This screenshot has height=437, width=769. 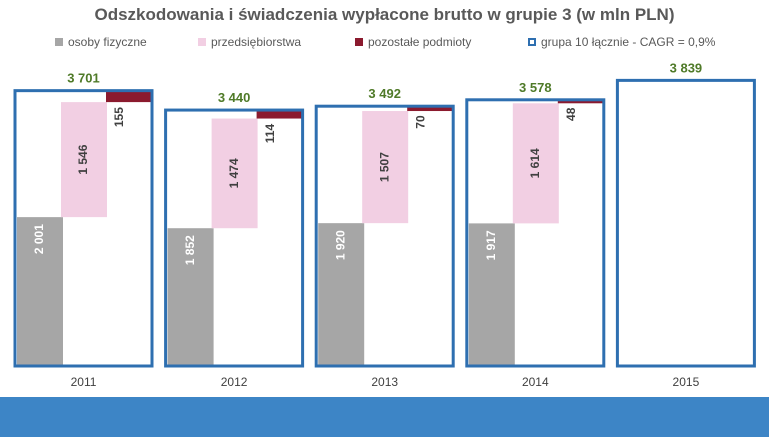 I want to click on footer-band, so click(x=384, y=417).